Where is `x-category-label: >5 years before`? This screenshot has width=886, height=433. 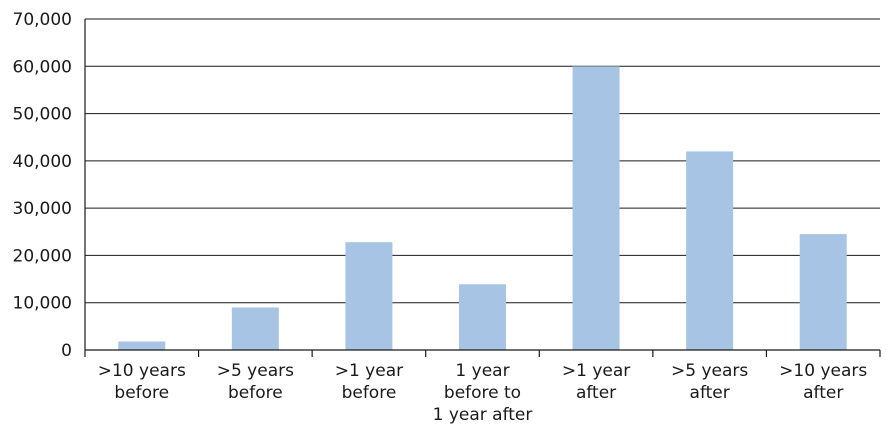 x-category-label: >5 years before is located at coordinates (255, 382).